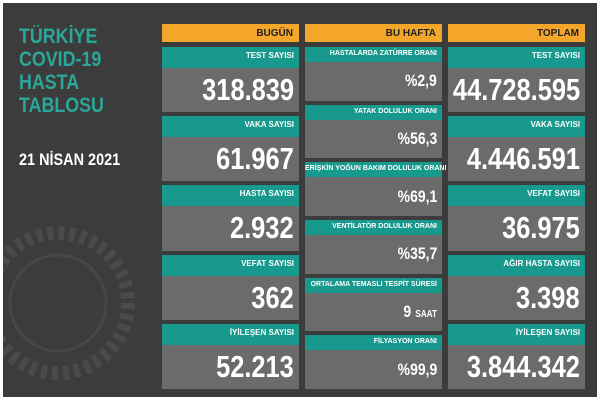 The image size is (600, 400). Describe the element at coordinates (373, 369) in the screenshot. I see `cell-value-box: %99,9` at that location.